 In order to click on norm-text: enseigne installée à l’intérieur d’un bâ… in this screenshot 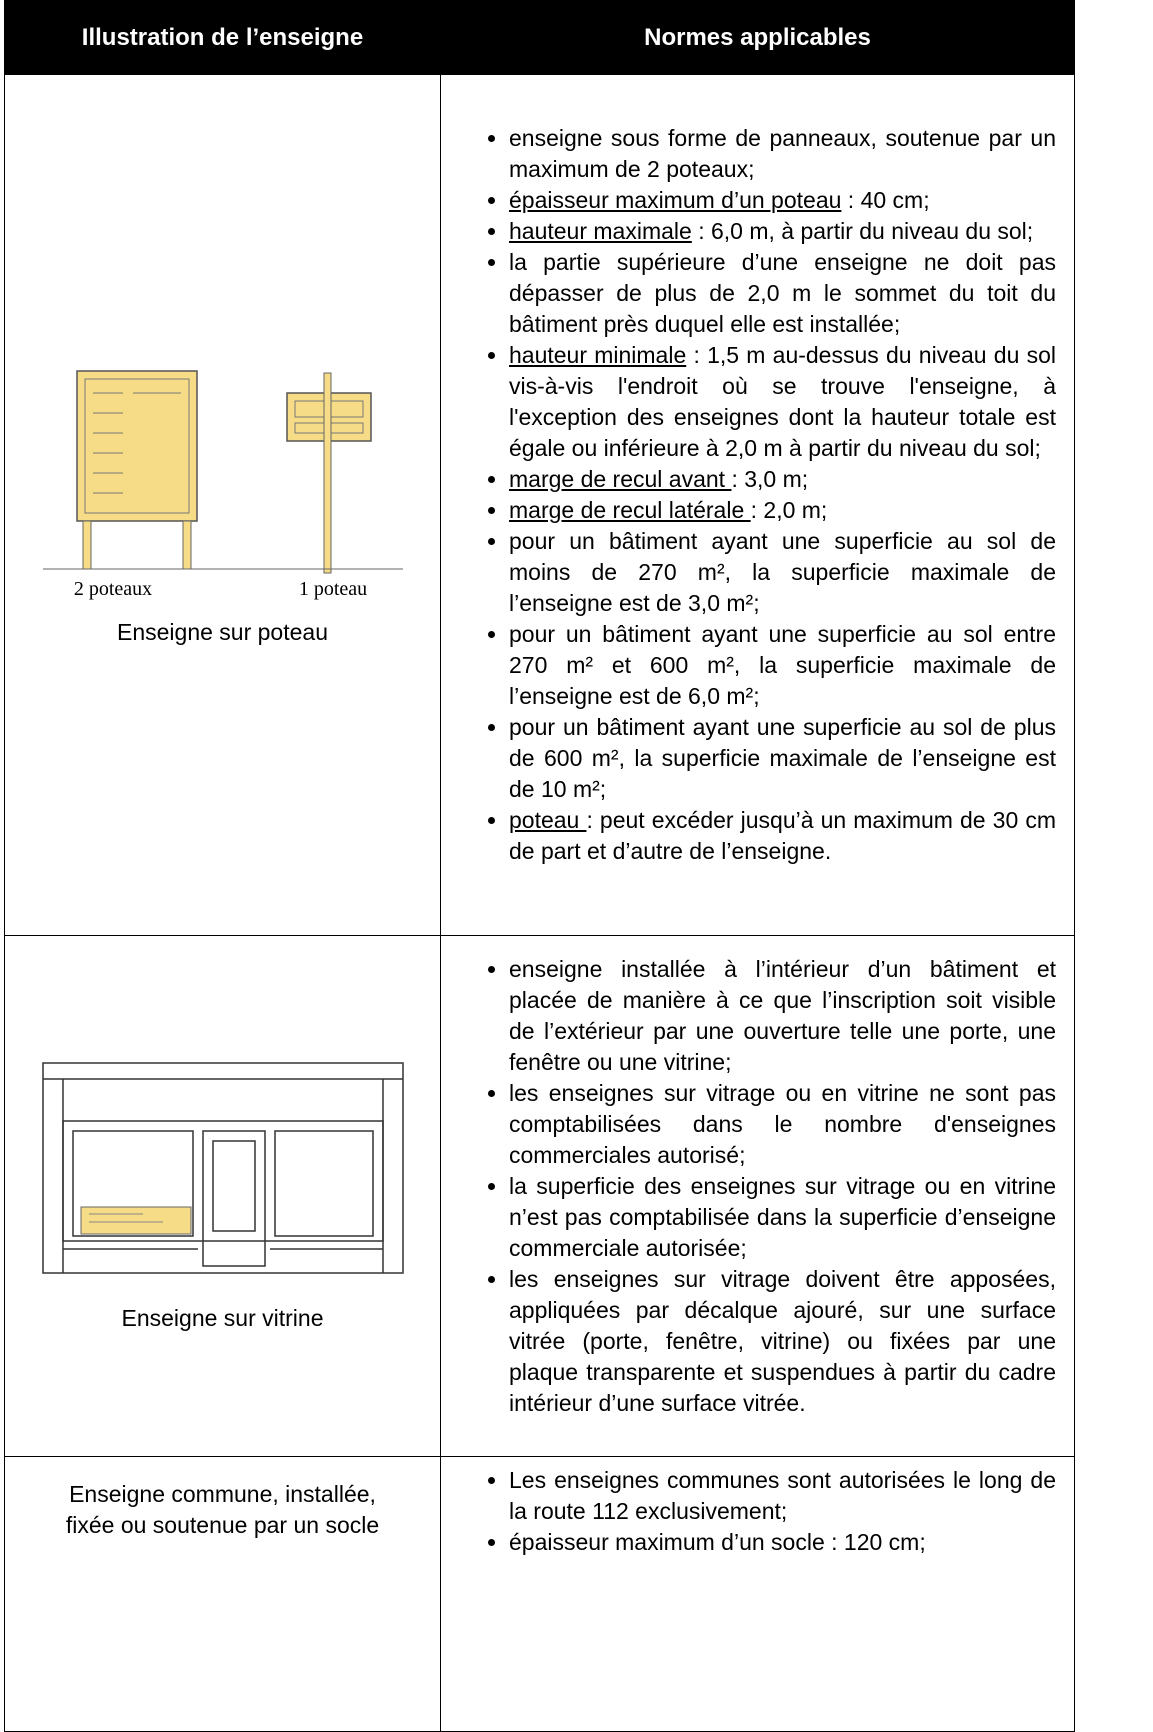, I will do `click(782, 1015)`.